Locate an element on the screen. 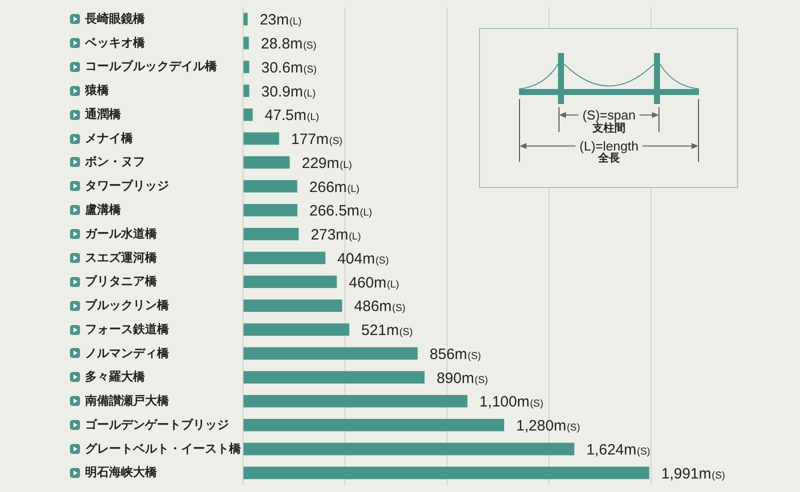 The width and height of the screenshot is (800, 492). data-label: 404m(S) is located at coordinates (363, 259).